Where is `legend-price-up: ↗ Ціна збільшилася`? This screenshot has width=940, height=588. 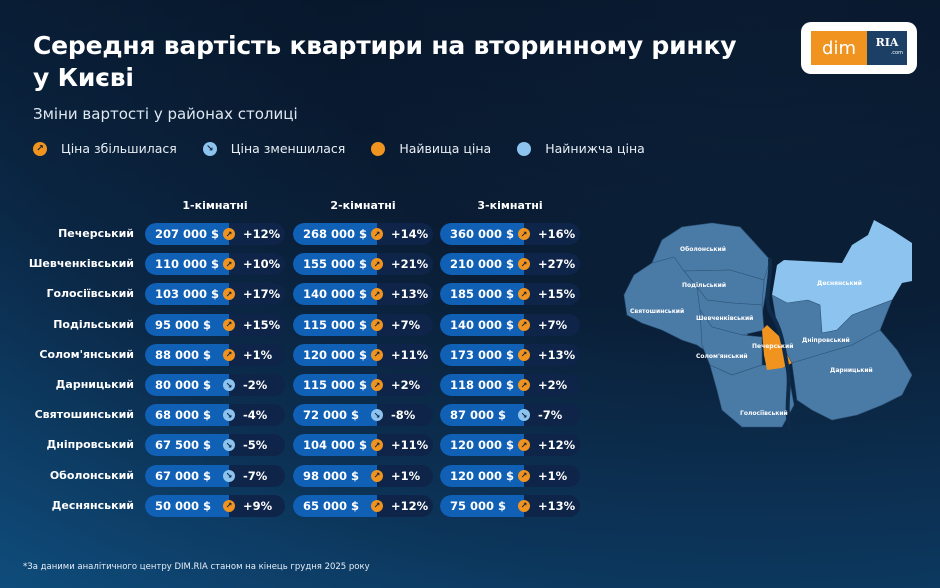 legend-price-up: ↗ Ціна збільшилася is located at coordinates (105, 148).